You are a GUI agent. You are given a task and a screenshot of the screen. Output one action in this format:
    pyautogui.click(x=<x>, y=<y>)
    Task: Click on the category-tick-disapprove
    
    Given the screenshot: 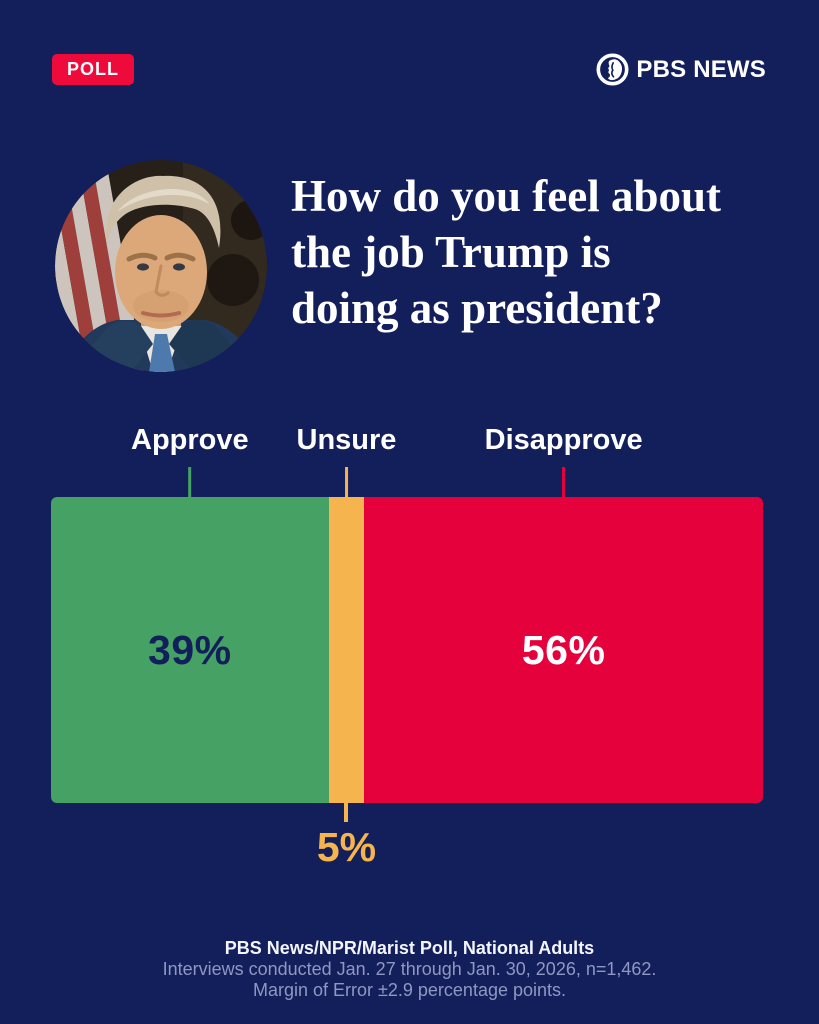 What is the action you would take?
    pyautogui.click(x=564, y=482)
    